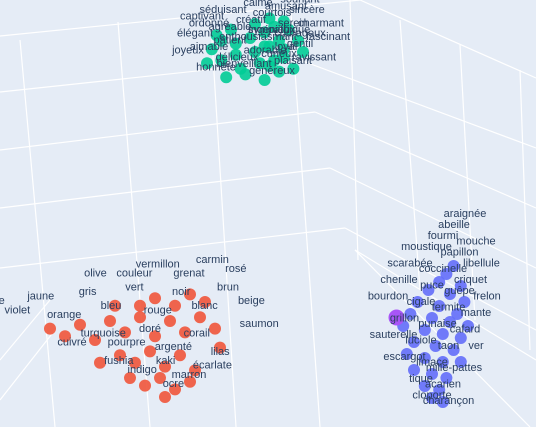 Image resolution: width=536 pixels, height=427 pixels. Describe the element at coordinates (394, 335) in the screenshot. I see `point-label: sauterelle` at that location.